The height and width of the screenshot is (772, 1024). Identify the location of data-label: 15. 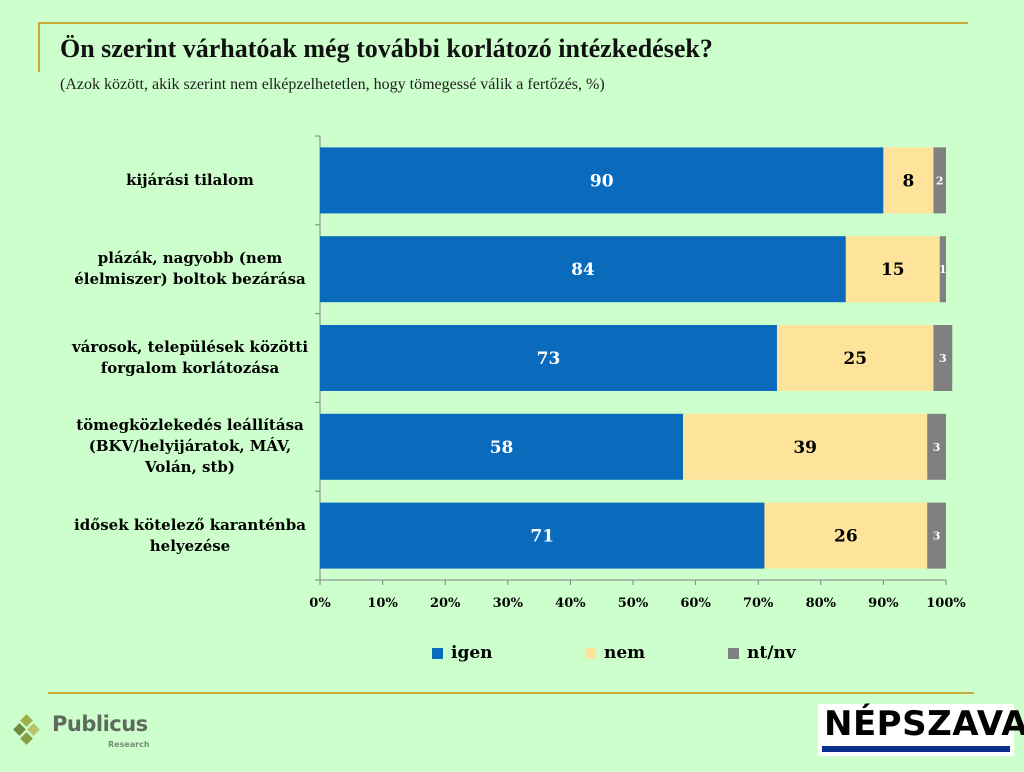
(893, 270).